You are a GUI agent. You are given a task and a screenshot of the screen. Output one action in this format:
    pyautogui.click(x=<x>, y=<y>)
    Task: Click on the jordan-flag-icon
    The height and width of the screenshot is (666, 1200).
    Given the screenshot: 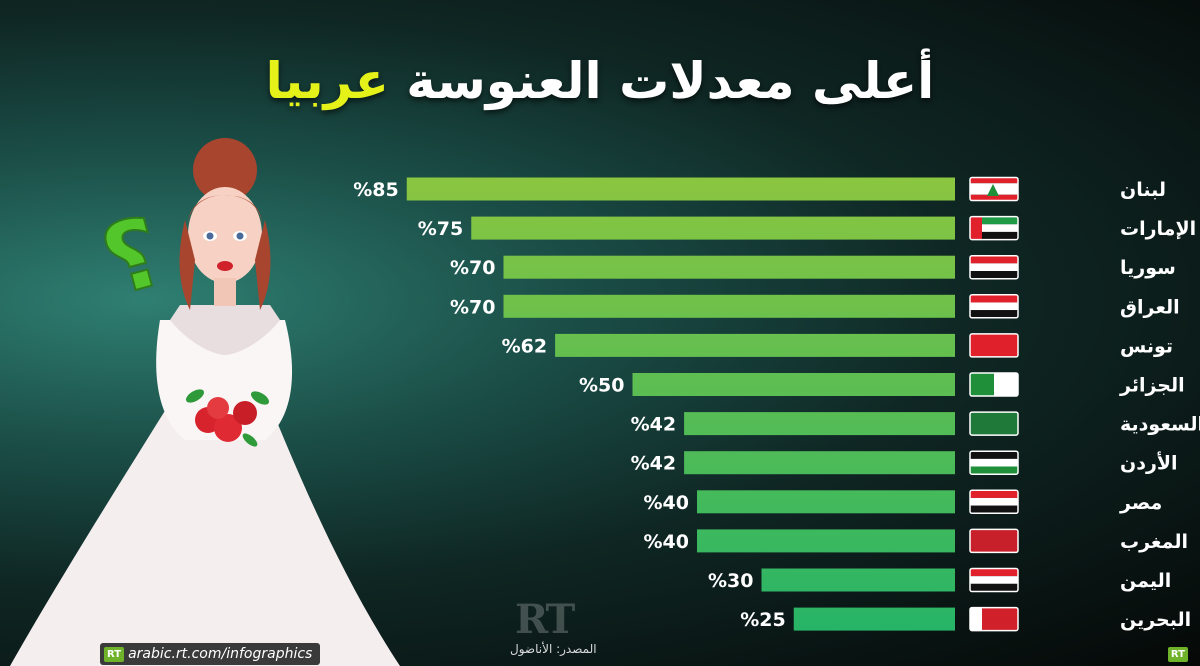 What is the action you would take?
    pyautogui.click(x=994, y=462)
    